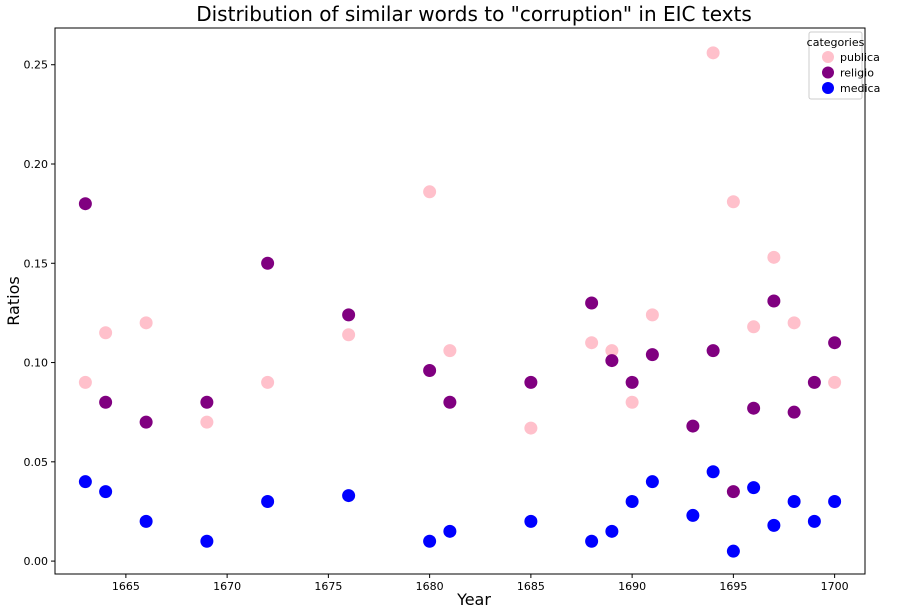 Image resolution: width=899 pixels, height=615 pixels. What do you see at coordinates (36, 363) in the screenshot?
I see `y-tick-label: 0.10` at bounding box center [36, 363].